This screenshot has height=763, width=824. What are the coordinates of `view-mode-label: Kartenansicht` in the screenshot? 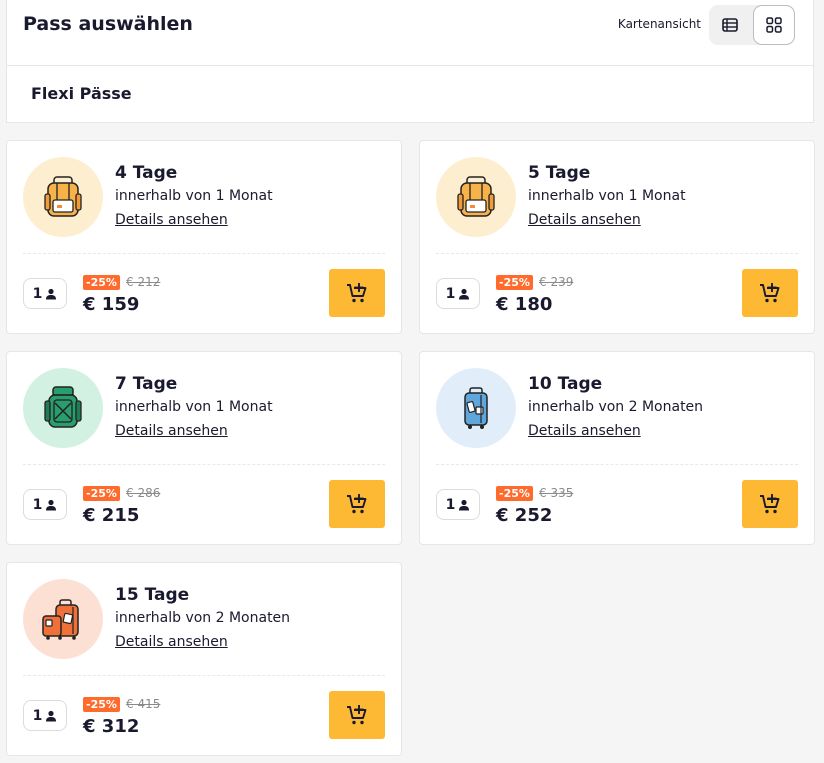 It's located at (659, 24).